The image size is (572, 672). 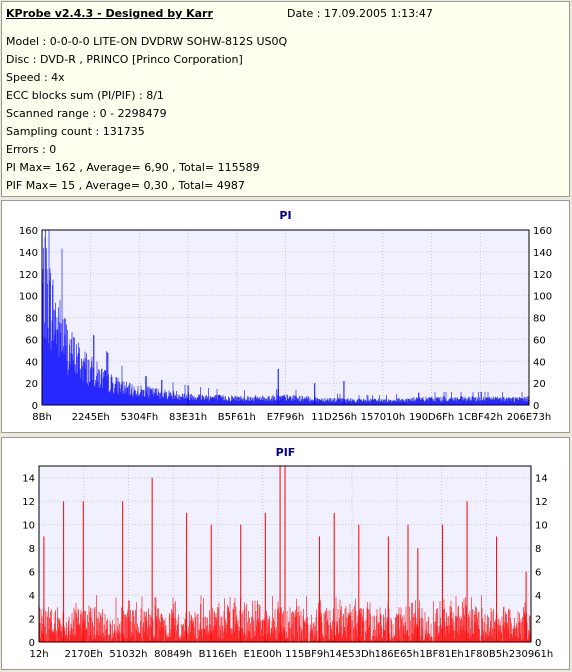 I want to click on pi-ytick-left: 140, so click(x=28, y=253).